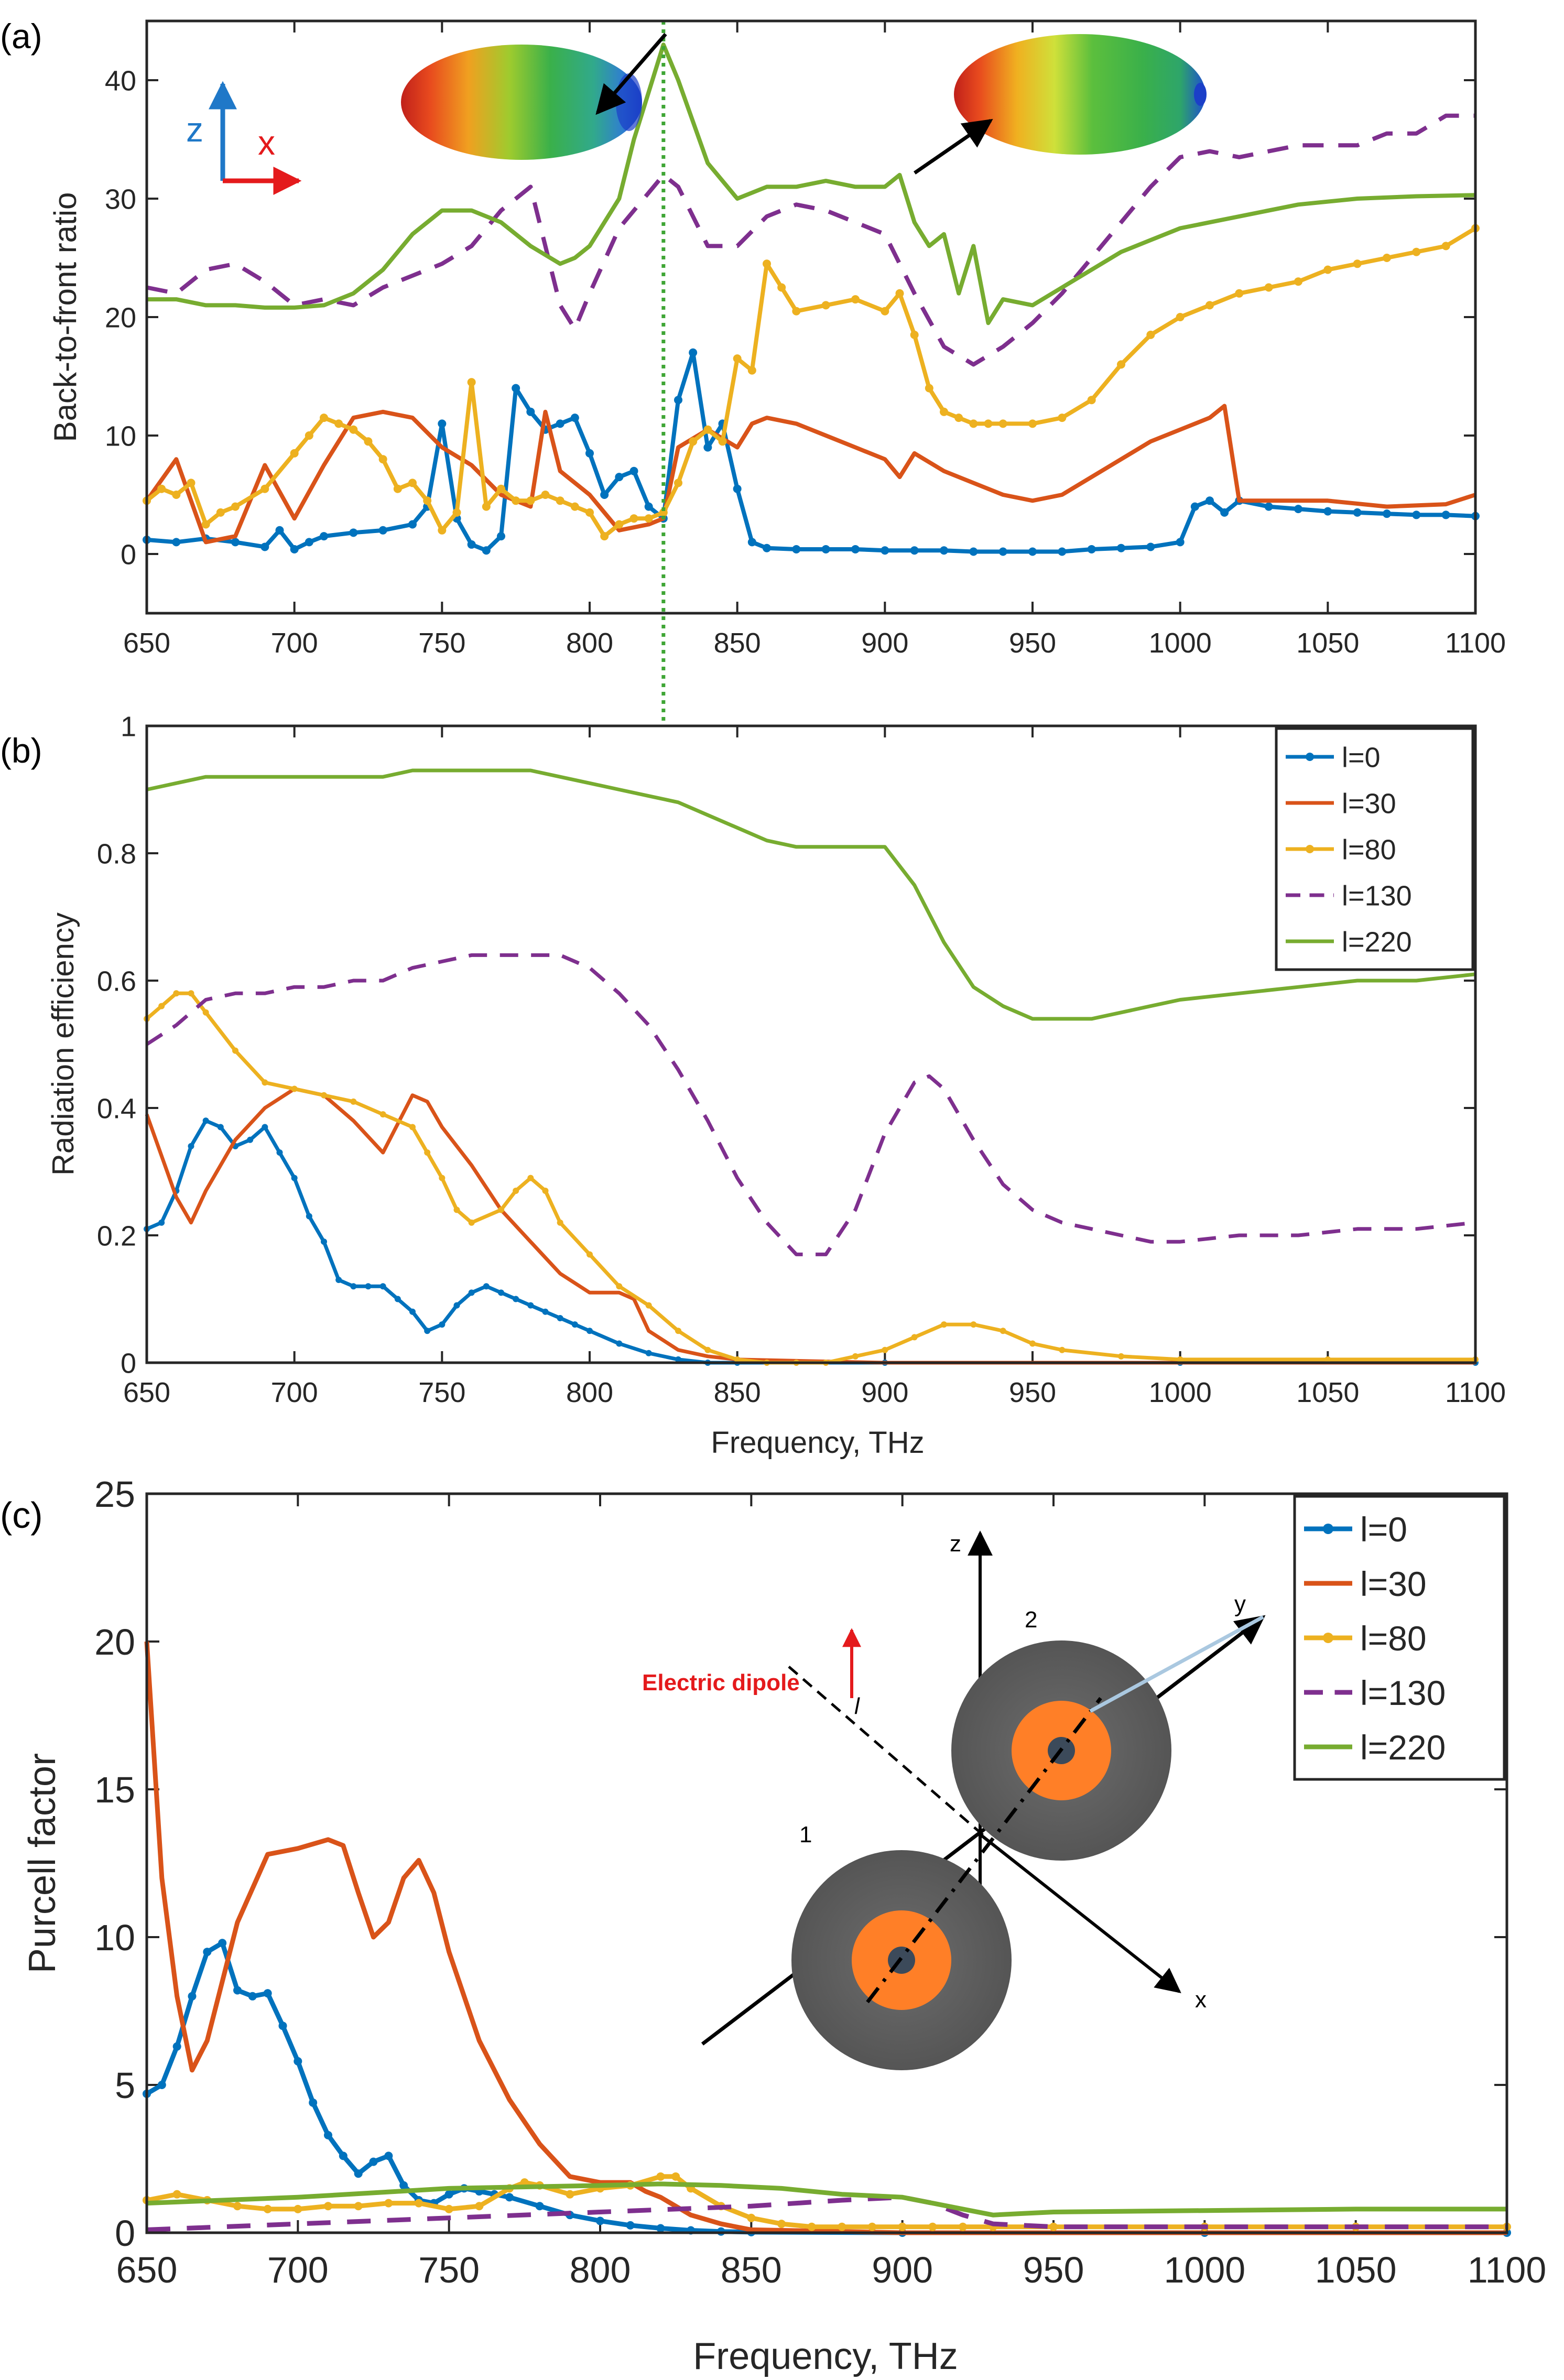 The image size is (1564, 2380). Describe the element at coordinates (21, 36) in the screenshot. I see `panel-a-label: (a)` at that location.